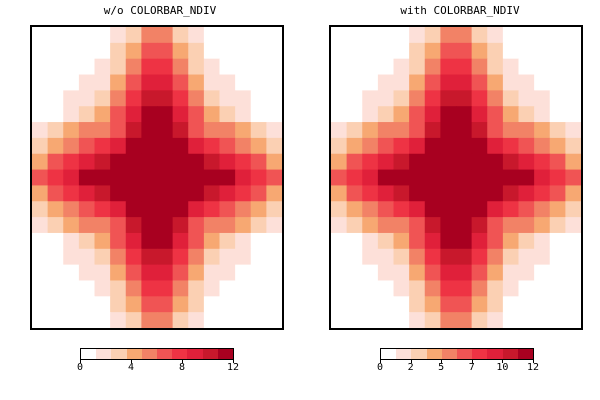 Image resolution: width=600 pixels, height=400 pixels. I want to click on right-colorbar-tick-label: 2, so click(410, 367).